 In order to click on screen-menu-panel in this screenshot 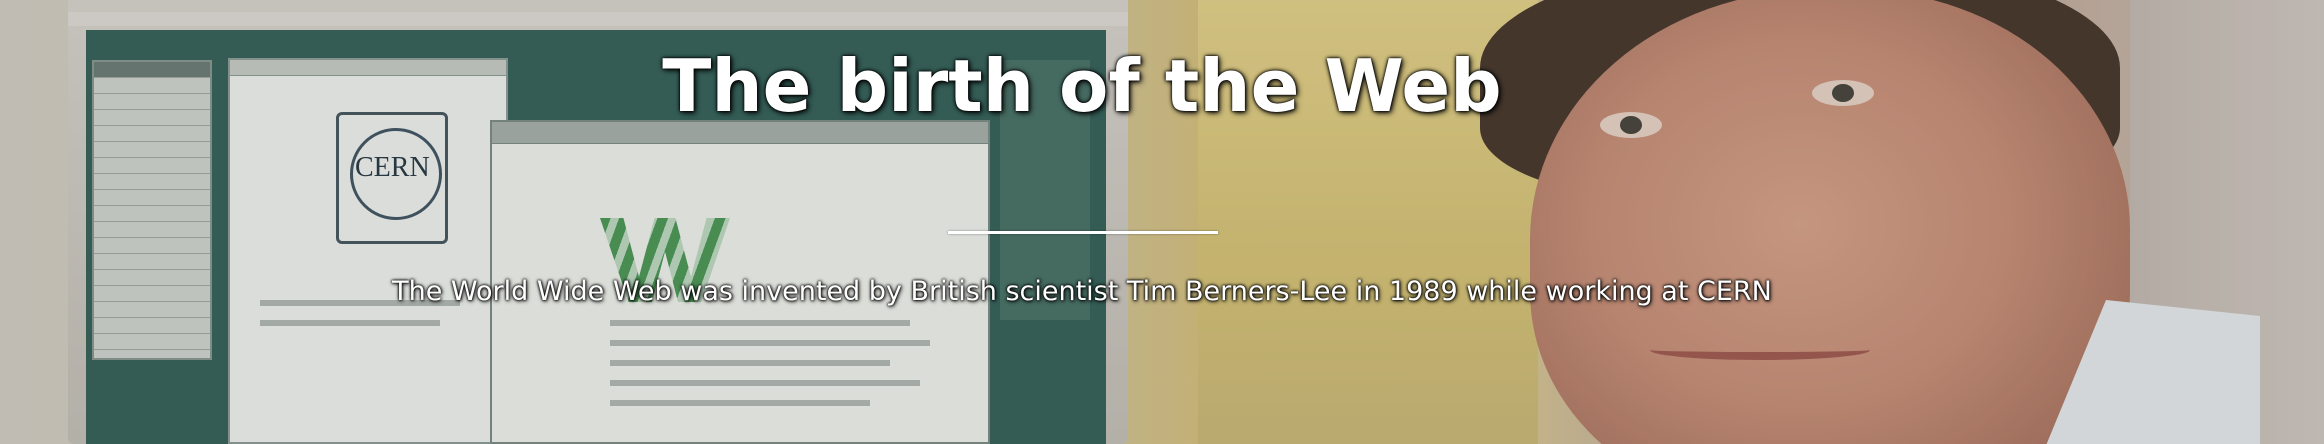, I will do `click(152, 210)`.